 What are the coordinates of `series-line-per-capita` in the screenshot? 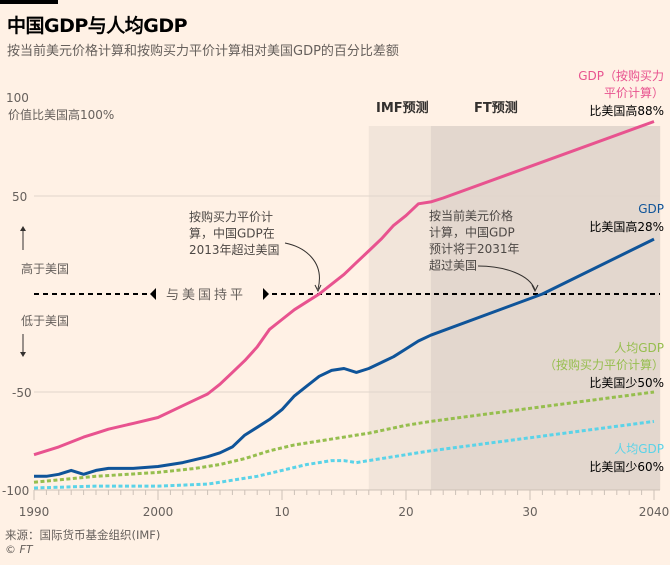 It's located at (344, 454).